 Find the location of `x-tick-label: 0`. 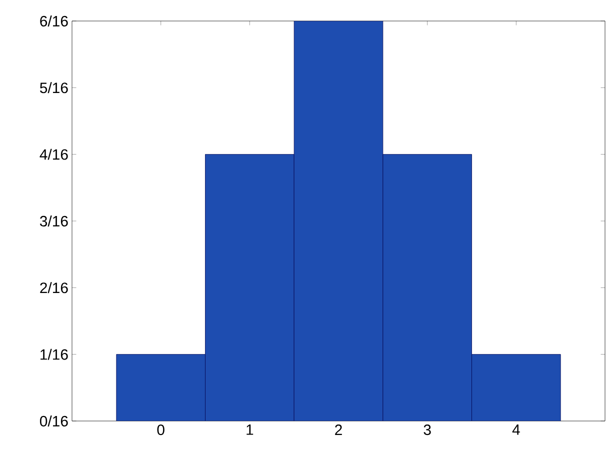

x-tick-label: 0 is located at coordinates (160, 430).